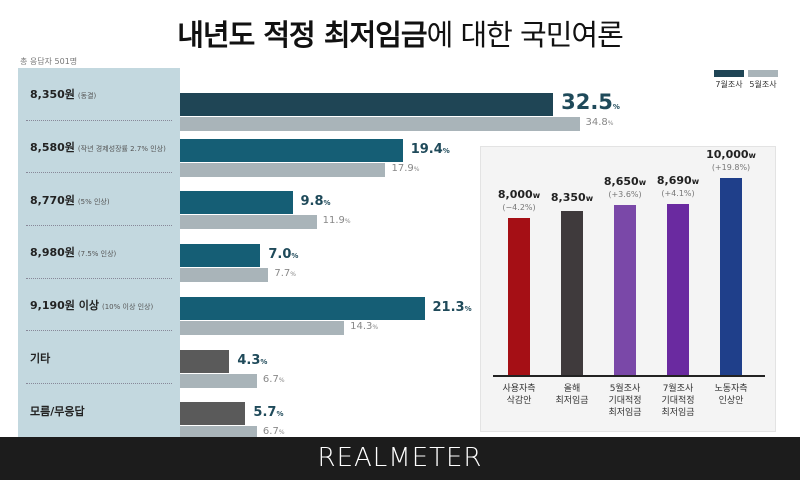 The height and width of the screenshot is (480, 800). What do you see at coordinates (731, 167) in the screenshot?
I see `wage-change-label: (+19.8%)` at bounding box center [731, 167].